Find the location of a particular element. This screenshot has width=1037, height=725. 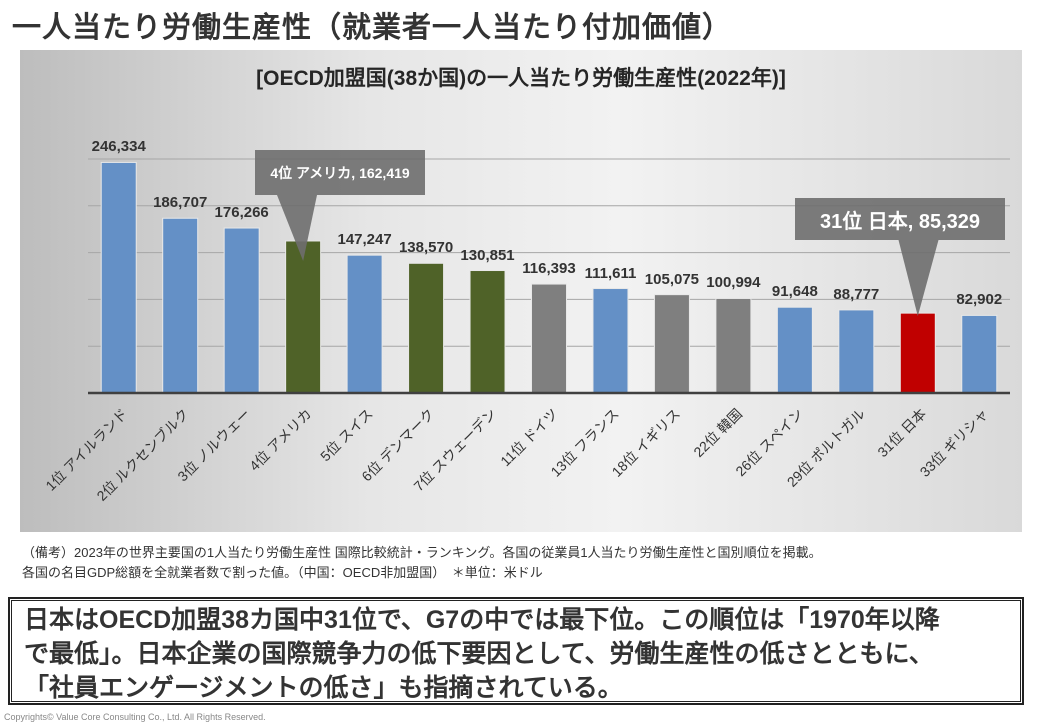

value-label: 91,648 is located at coordinates (794, 292).